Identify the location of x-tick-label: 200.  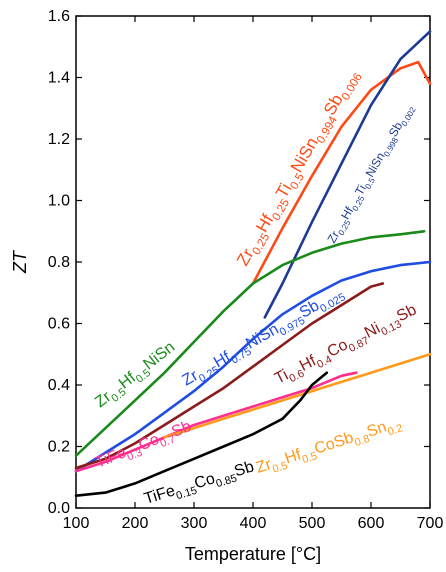
(135, 523).